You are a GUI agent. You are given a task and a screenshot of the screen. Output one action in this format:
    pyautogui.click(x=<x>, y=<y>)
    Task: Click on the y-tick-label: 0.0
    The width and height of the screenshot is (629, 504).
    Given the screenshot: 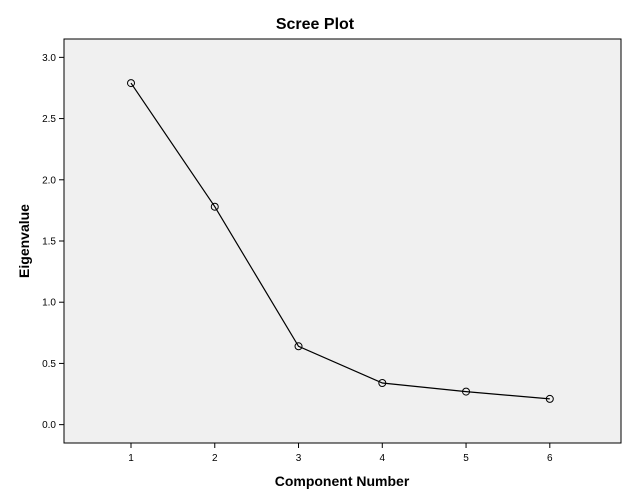 What is the action you would take?
    pyautogui.click(x=49, y=425)
    